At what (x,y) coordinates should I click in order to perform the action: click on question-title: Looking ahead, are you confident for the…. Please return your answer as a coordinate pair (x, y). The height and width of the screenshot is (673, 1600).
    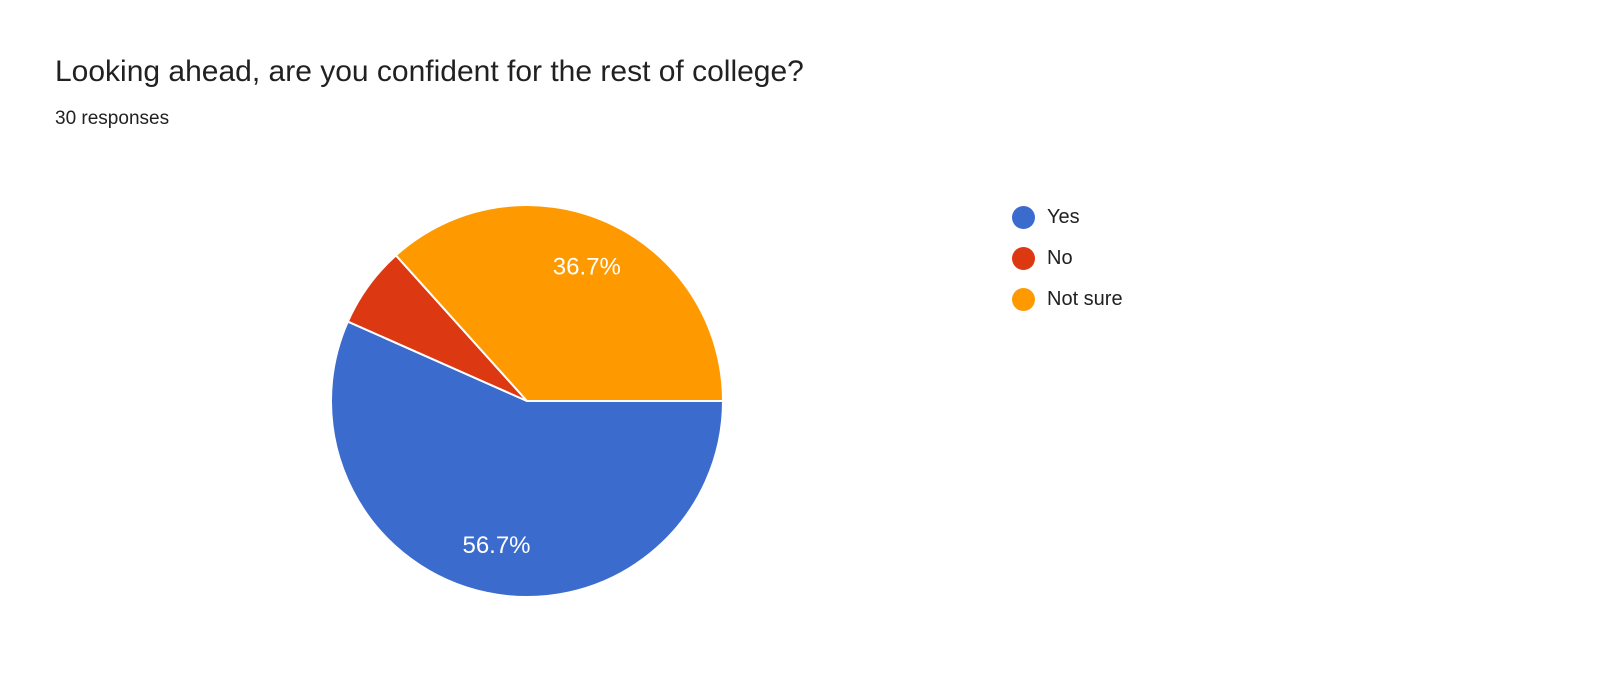
    Looking at the image, I should click on (429, 71).